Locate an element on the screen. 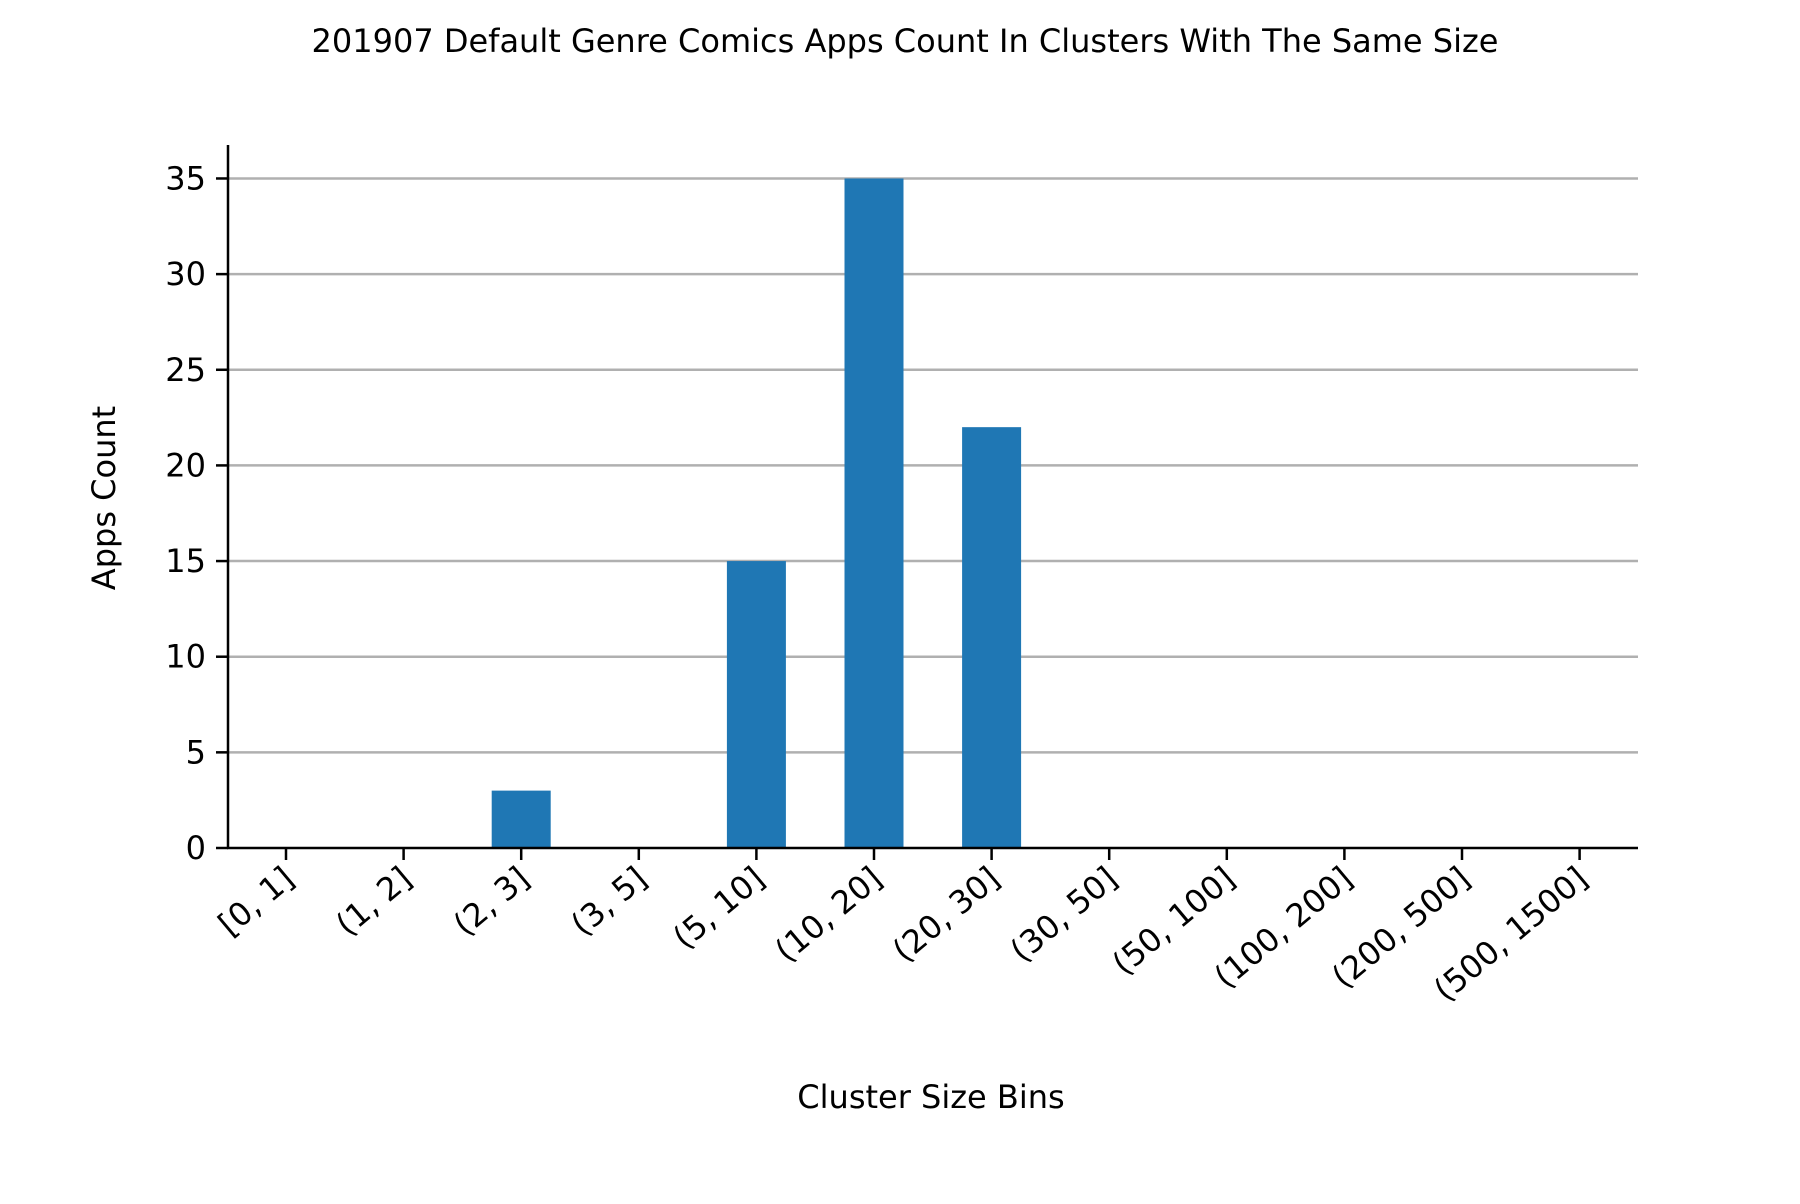 The image size is (1800, 1204). x-tick-label: (3, 5] is located at coordinates (609, 901).